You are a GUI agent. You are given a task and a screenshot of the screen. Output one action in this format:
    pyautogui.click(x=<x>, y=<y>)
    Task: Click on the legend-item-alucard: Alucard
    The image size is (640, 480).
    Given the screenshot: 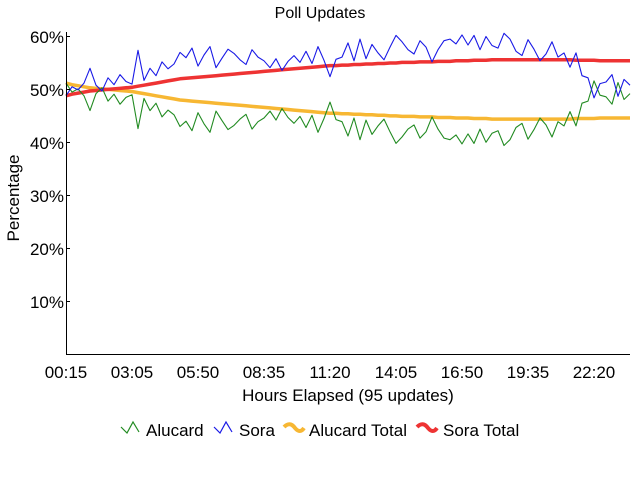 What is the action you would take?
    pyautogui.click(x=162, y=430)
    